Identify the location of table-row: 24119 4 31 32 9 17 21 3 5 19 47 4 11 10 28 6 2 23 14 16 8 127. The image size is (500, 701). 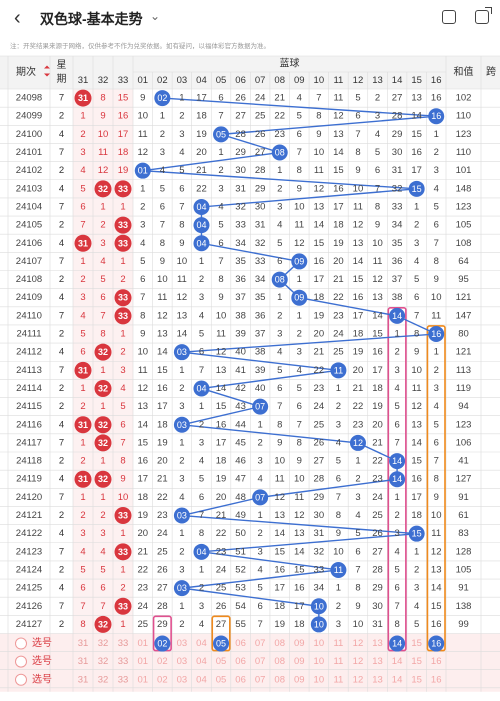
(243, 479).